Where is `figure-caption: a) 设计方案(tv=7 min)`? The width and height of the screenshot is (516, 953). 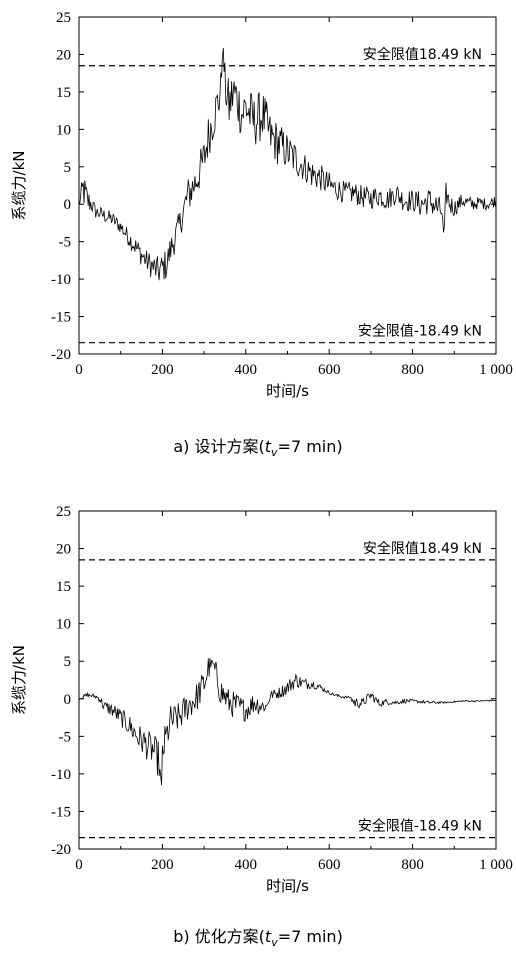
figure-caption: a) 设计方案(tv=7 min) is located at coordinates (257, 448).